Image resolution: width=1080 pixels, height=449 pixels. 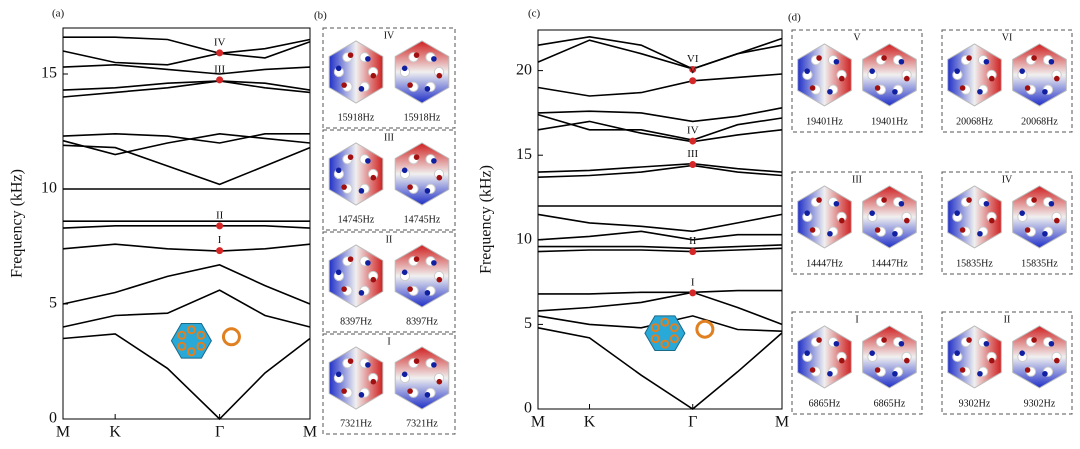 I want to click on mode-label: IV, so click(x=220, y=42).